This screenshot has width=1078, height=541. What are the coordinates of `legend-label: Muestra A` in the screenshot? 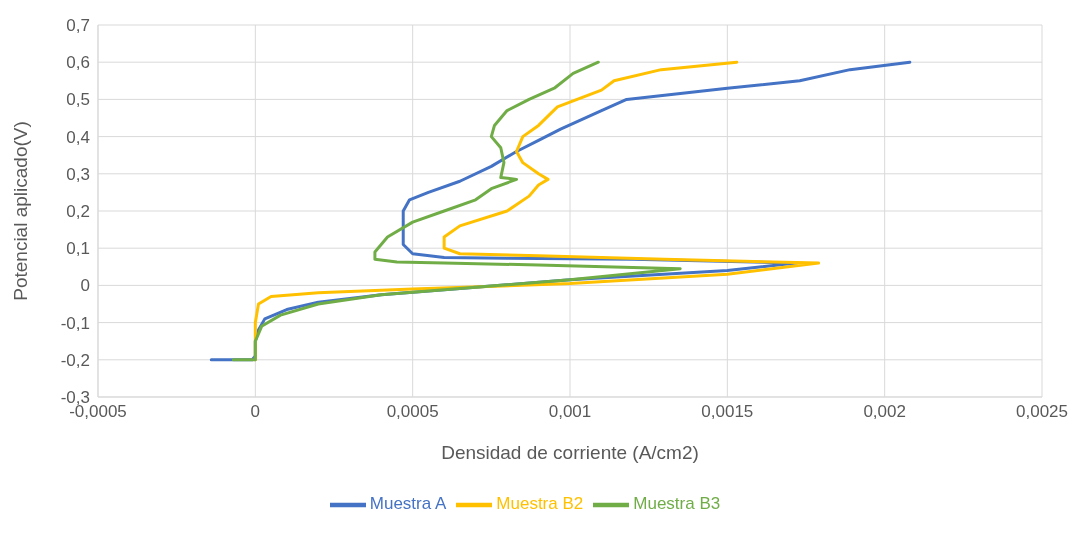 It's located at (408, 504).